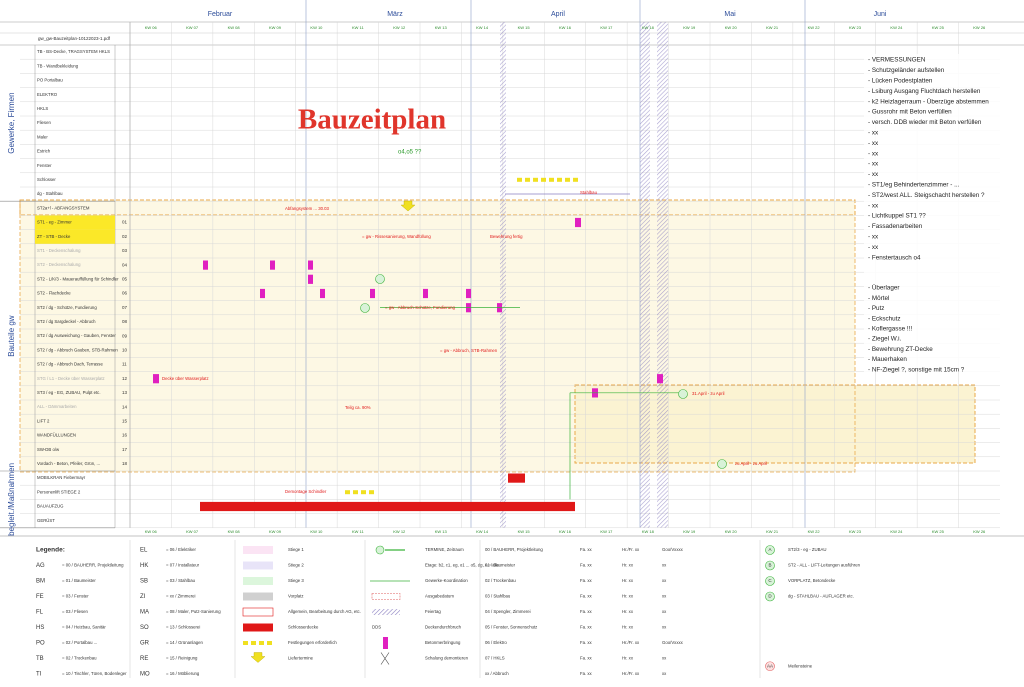 The image size is (1024, 687). Describe the element at coordinates (40, 659) in the screenshot. I see `trade-code: TB` at that location.